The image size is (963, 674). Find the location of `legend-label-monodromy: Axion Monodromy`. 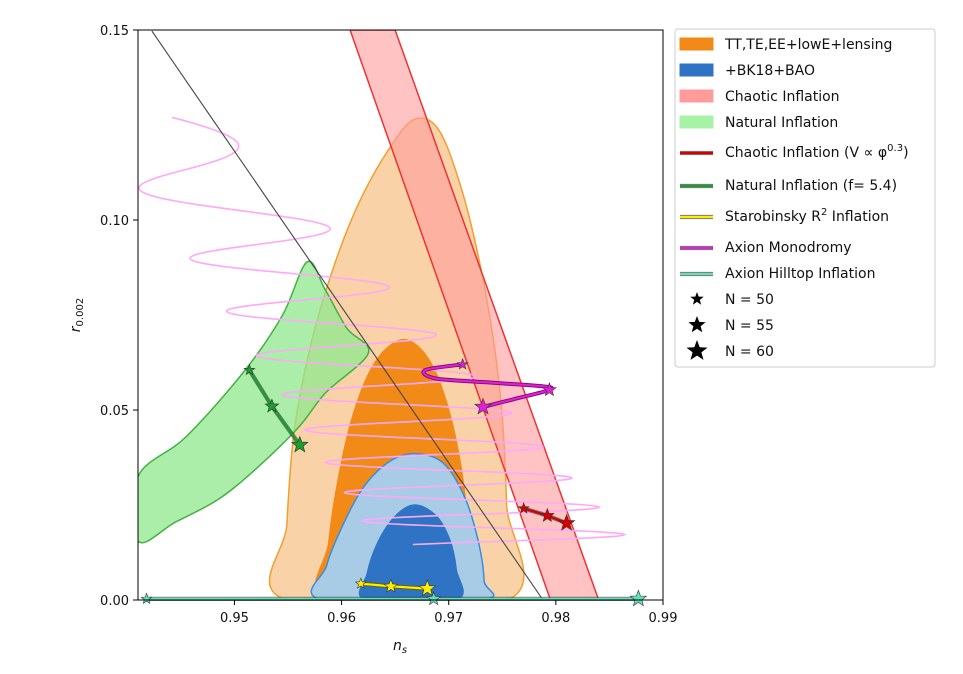

legend-label-monodromy: Axion Monodromy is located at coordinates (788, 248).